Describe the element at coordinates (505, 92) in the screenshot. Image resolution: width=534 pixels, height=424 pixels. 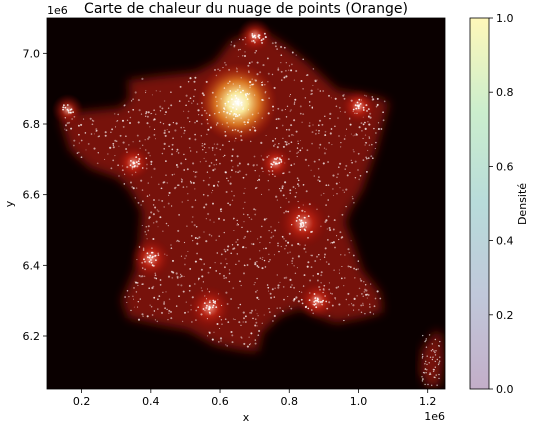
I see `colorbar-tick-label: 0.8` at that location.